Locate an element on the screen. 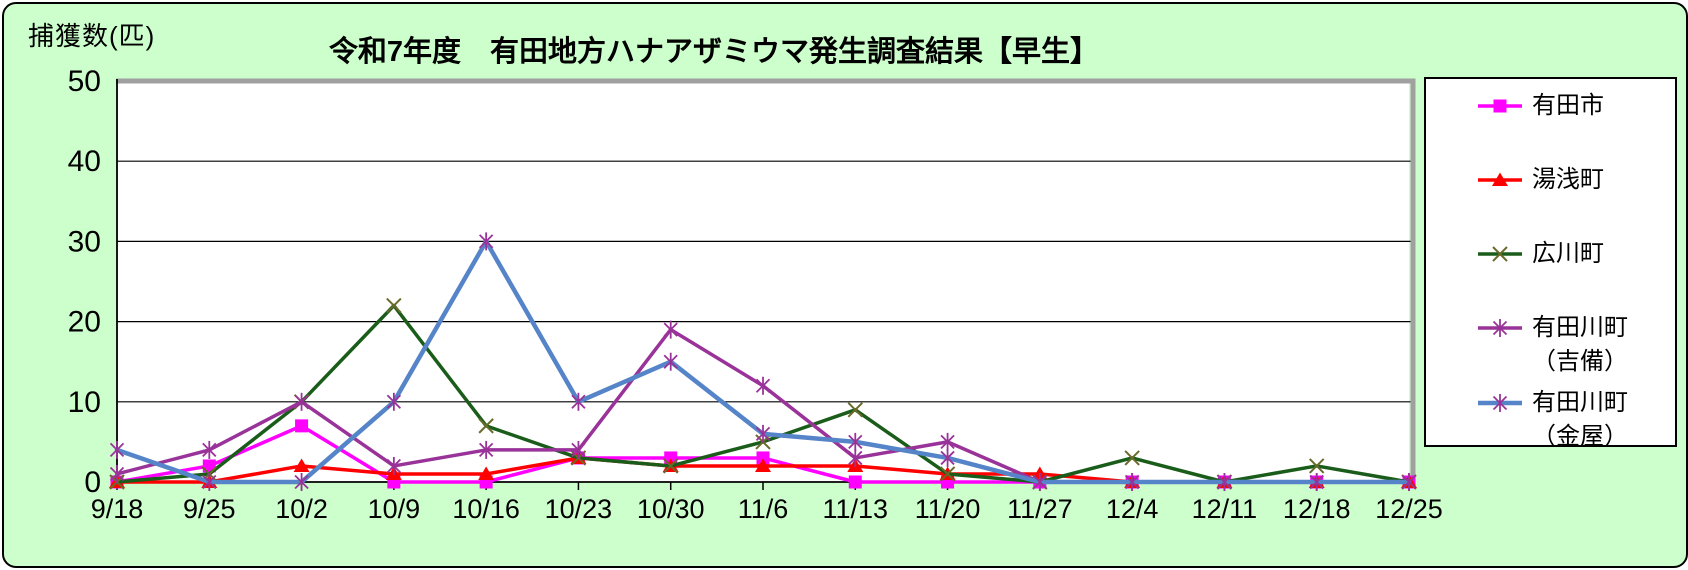 The image size is (1688, 570). x-tick-label: 12/18 is located at coordinates (1317, 509).